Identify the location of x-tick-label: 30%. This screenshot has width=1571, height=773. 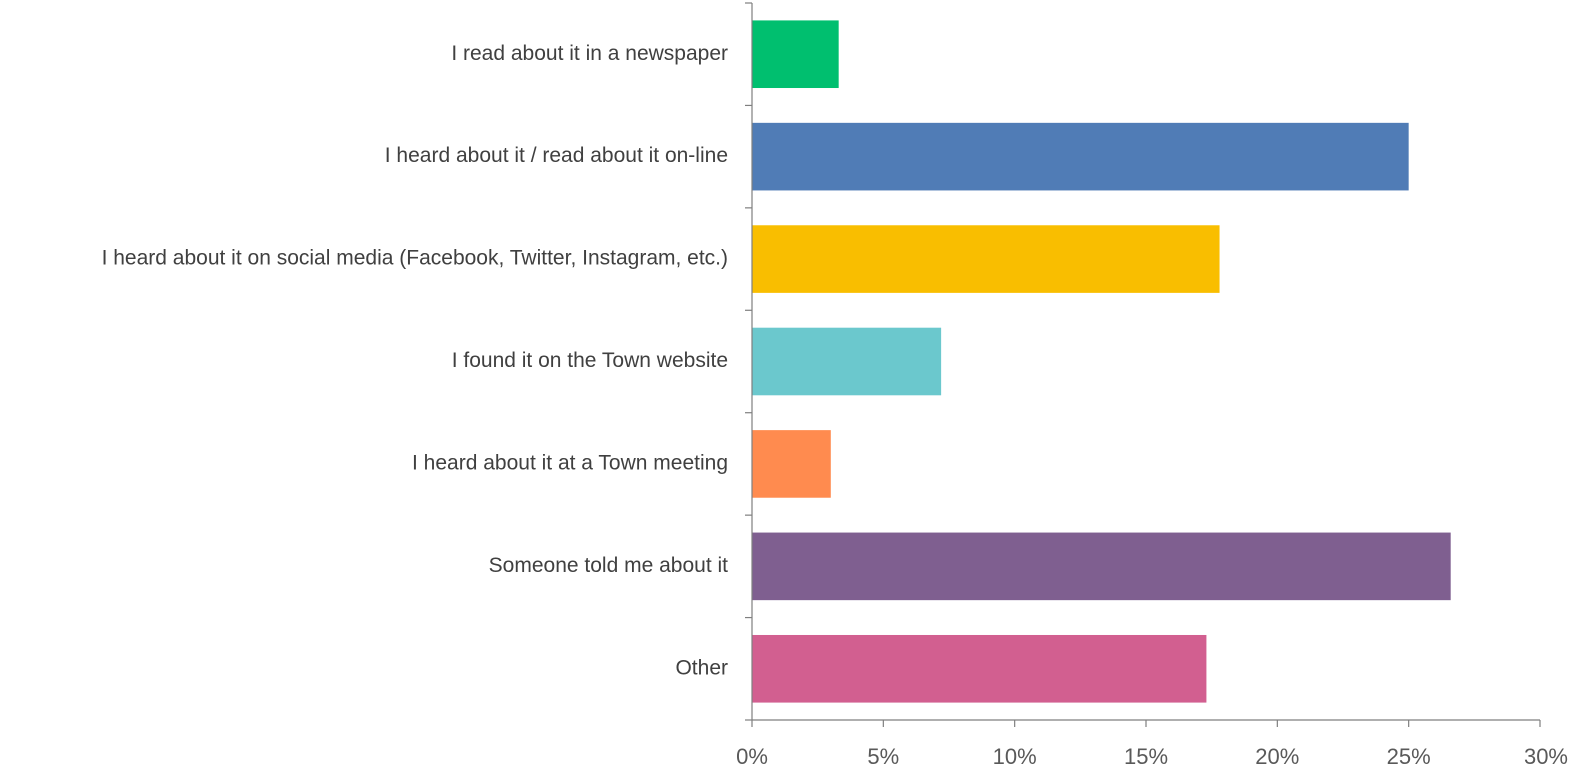
(1546, 756).